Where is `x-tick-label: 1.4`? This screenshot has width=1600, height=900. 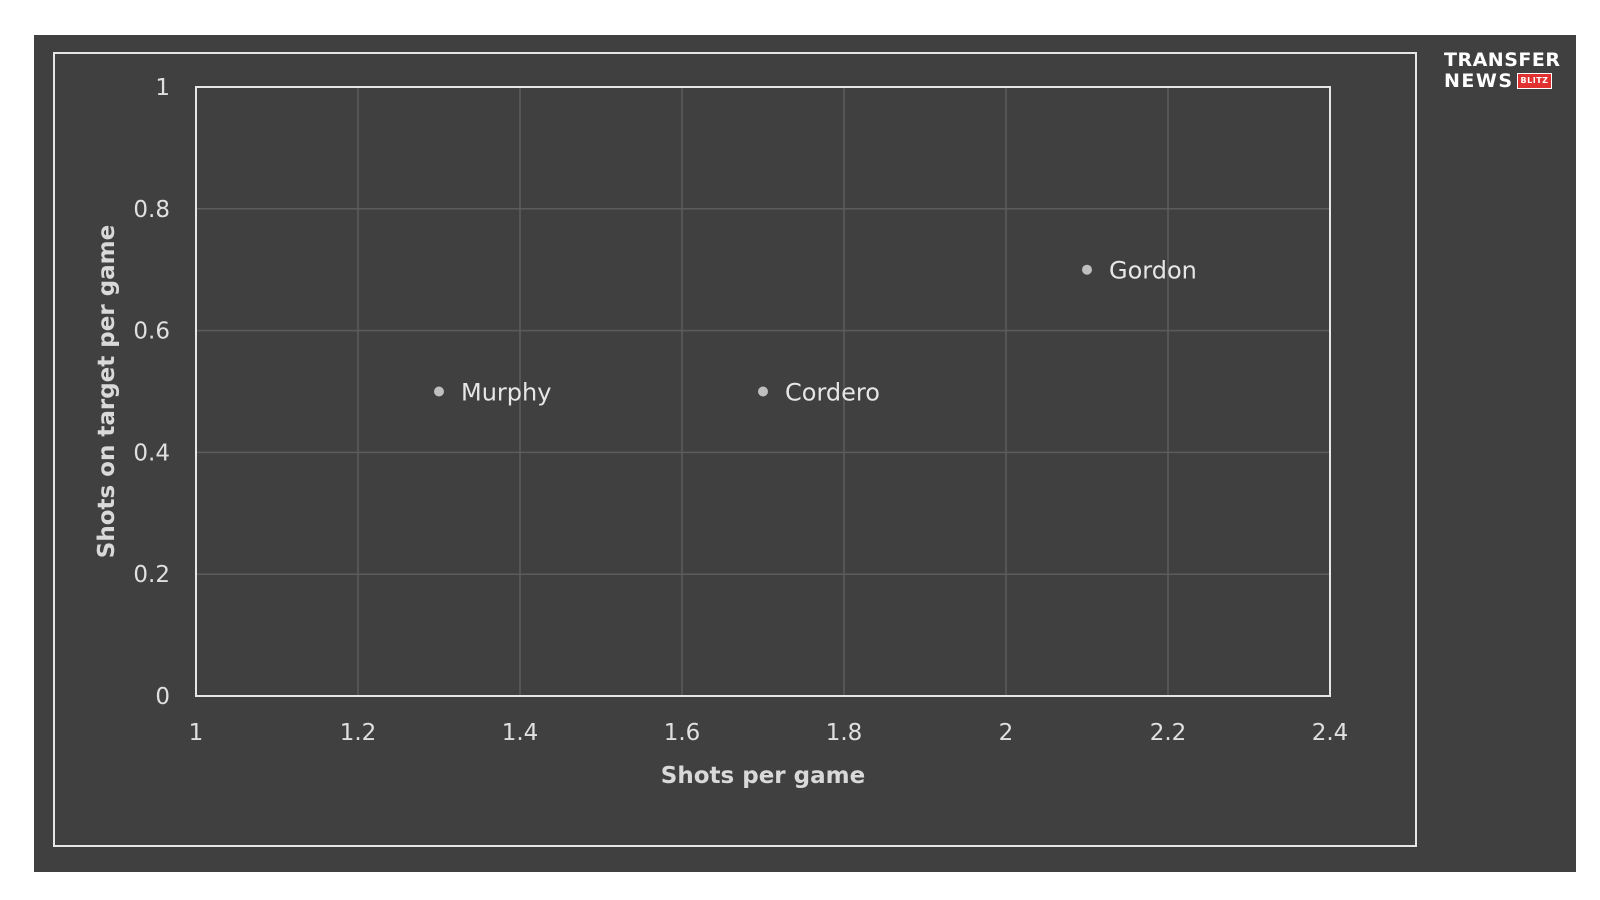
x-tick-label: 1.4 is located at coordinates (520, 733).